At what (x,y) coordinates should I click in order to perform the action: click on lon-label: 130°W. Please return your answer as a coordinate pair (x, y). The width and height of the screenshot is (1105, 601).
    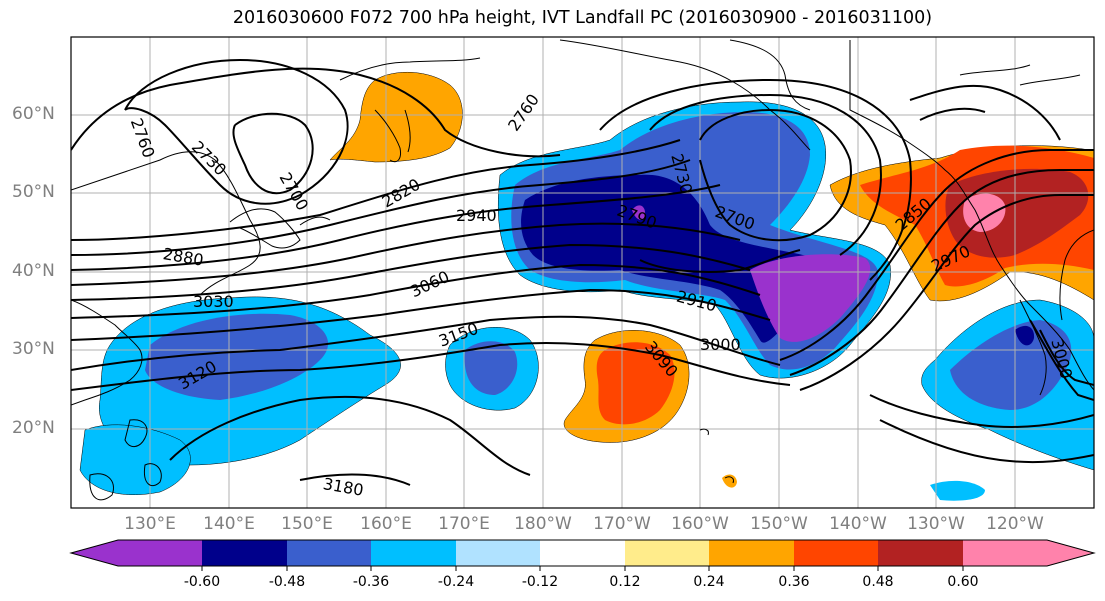
    Looking at the image, I should click on (936, 524).